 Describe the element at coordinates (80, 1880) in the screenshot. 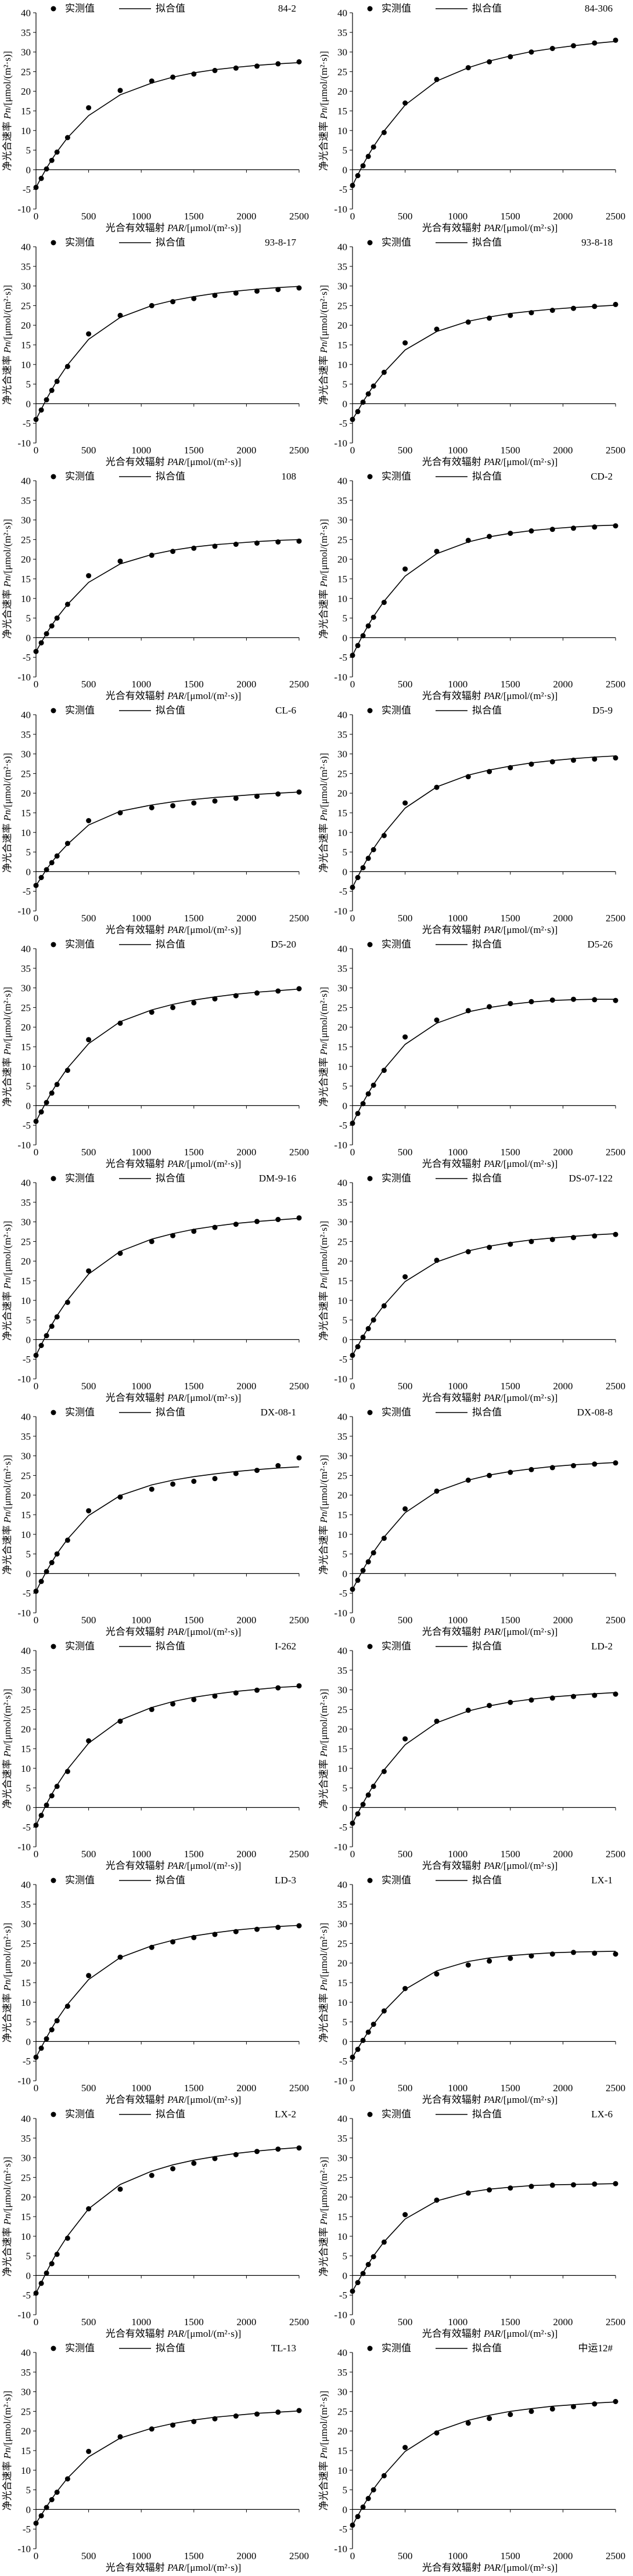

I see `legend-label-measured: 实测值` at that location.